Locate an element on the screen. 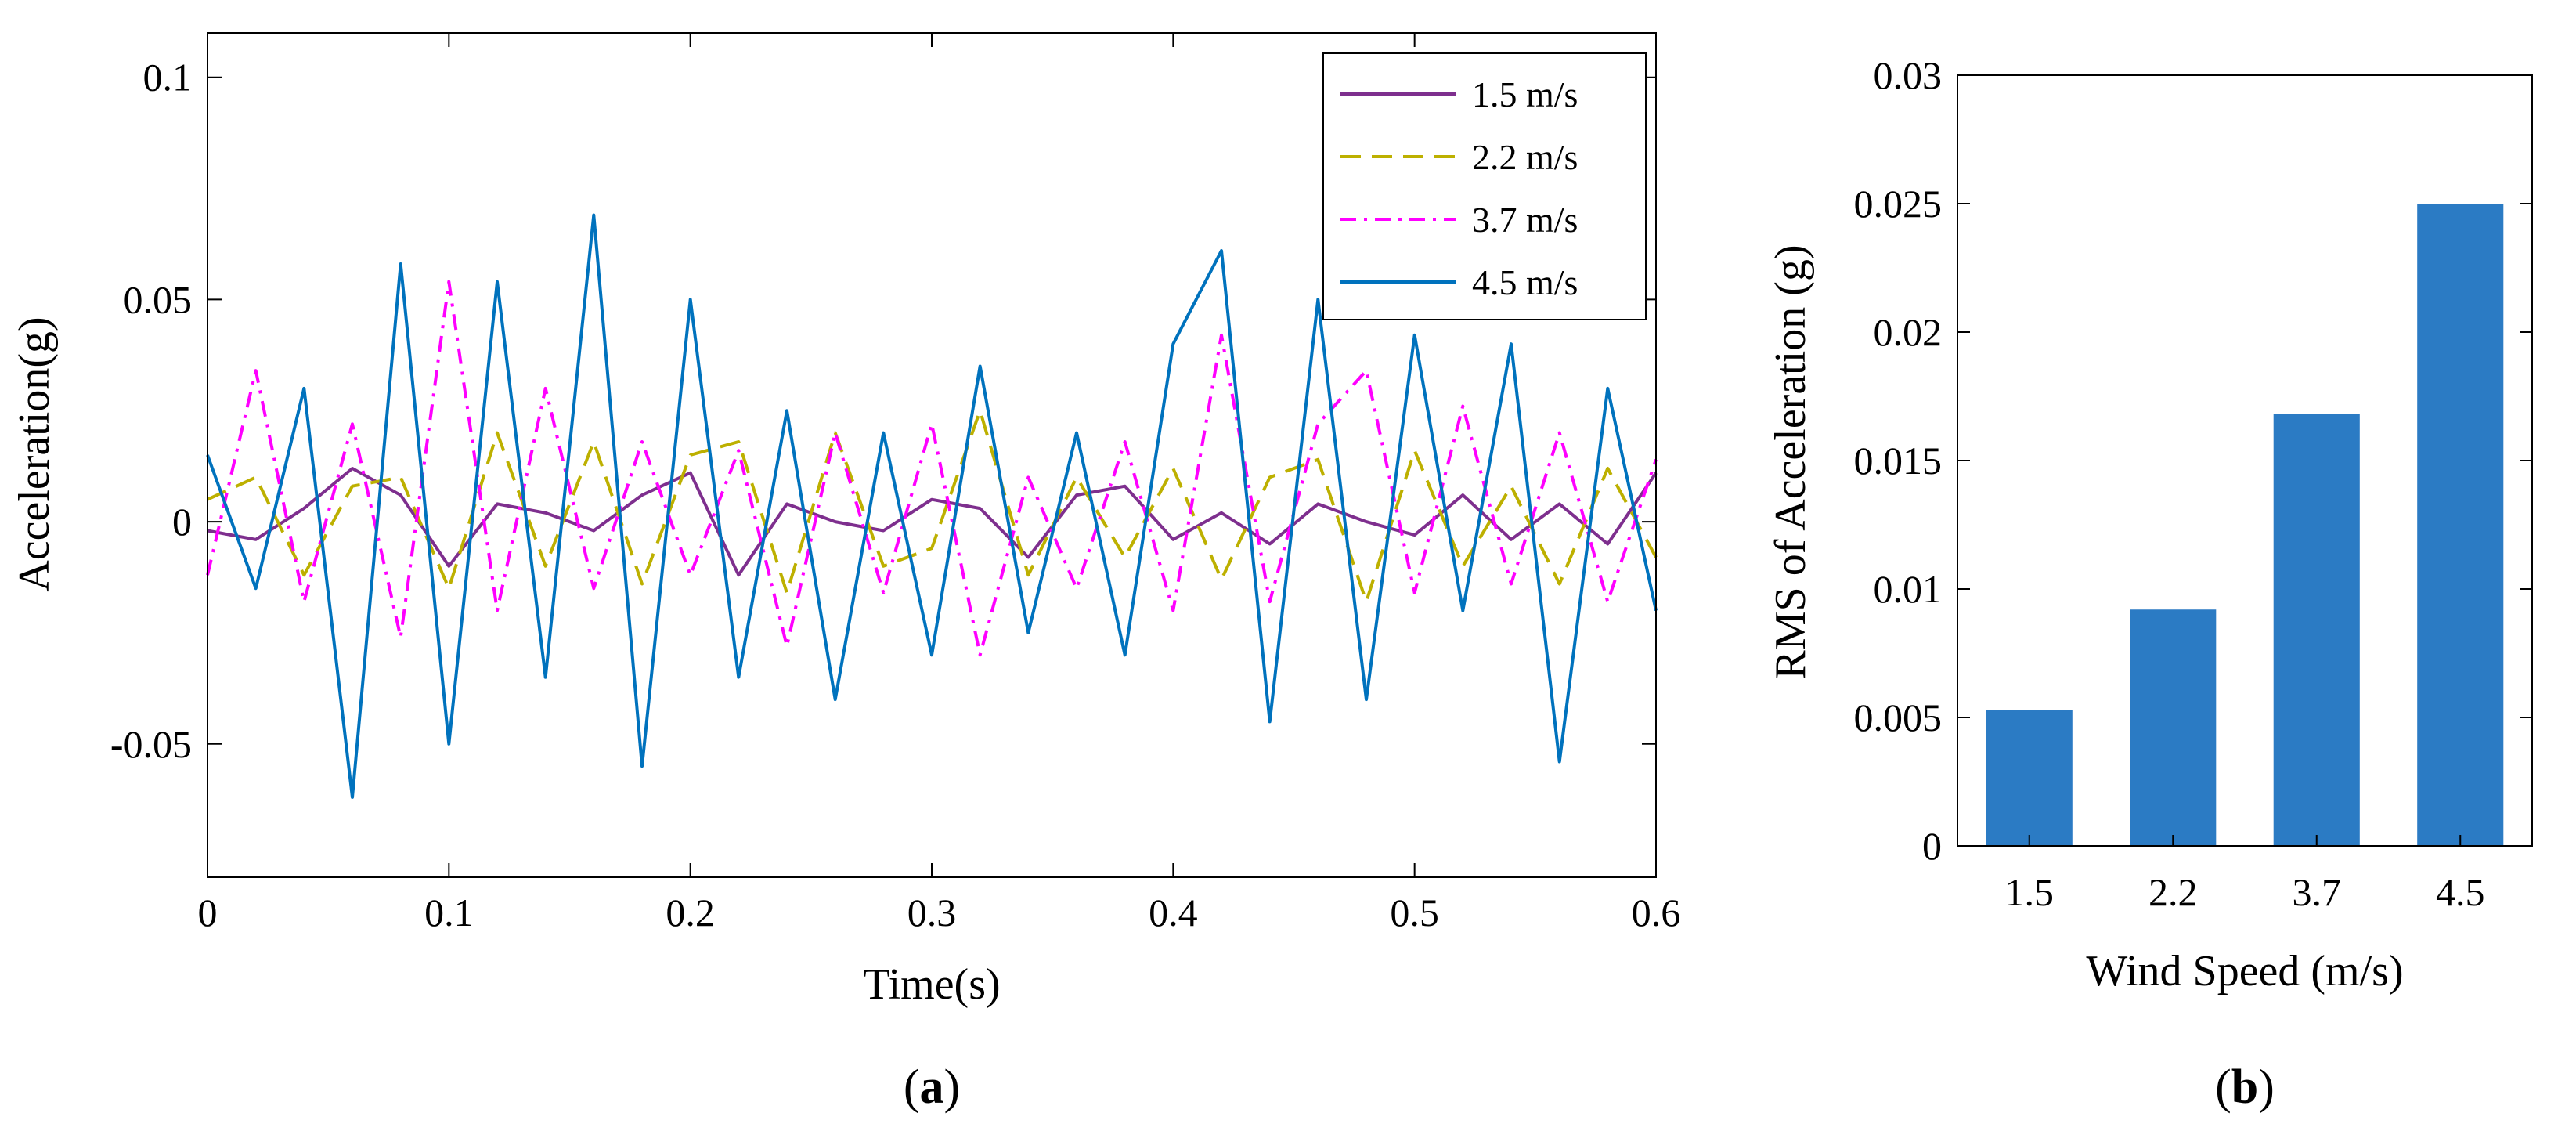  panel-b-bar-1.5 is located at coordinates (2029, 778).